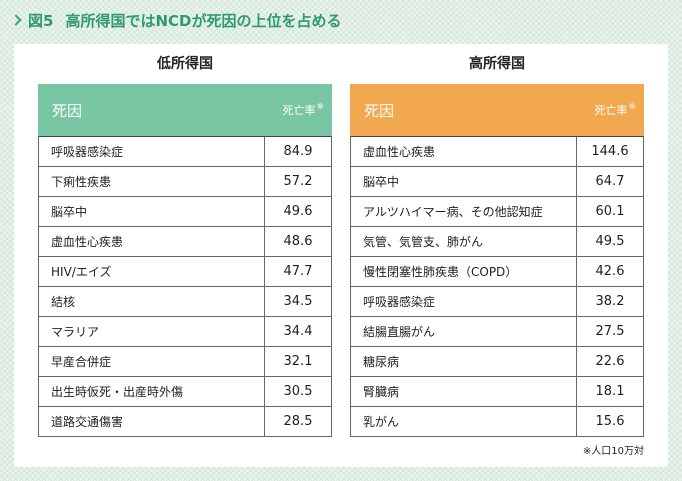 The height and width of the screenshot is (481, 682). I want to click on cause-cell: アルツハイマー病、その他認知症, so click(464, 211).